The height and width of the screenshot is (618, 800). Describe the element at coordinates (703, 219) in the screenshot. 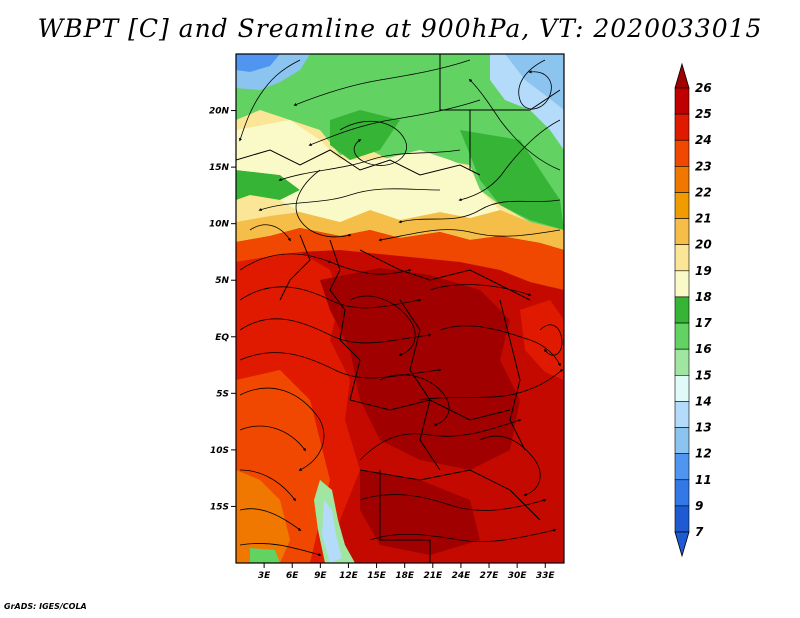

I see `colorbar-label: 21` at that location.